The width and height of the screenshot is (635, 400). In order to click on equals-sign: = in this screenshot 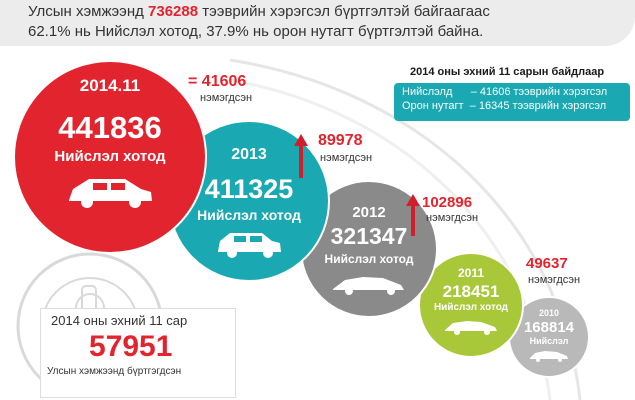, I will do `click(193, 81)`.